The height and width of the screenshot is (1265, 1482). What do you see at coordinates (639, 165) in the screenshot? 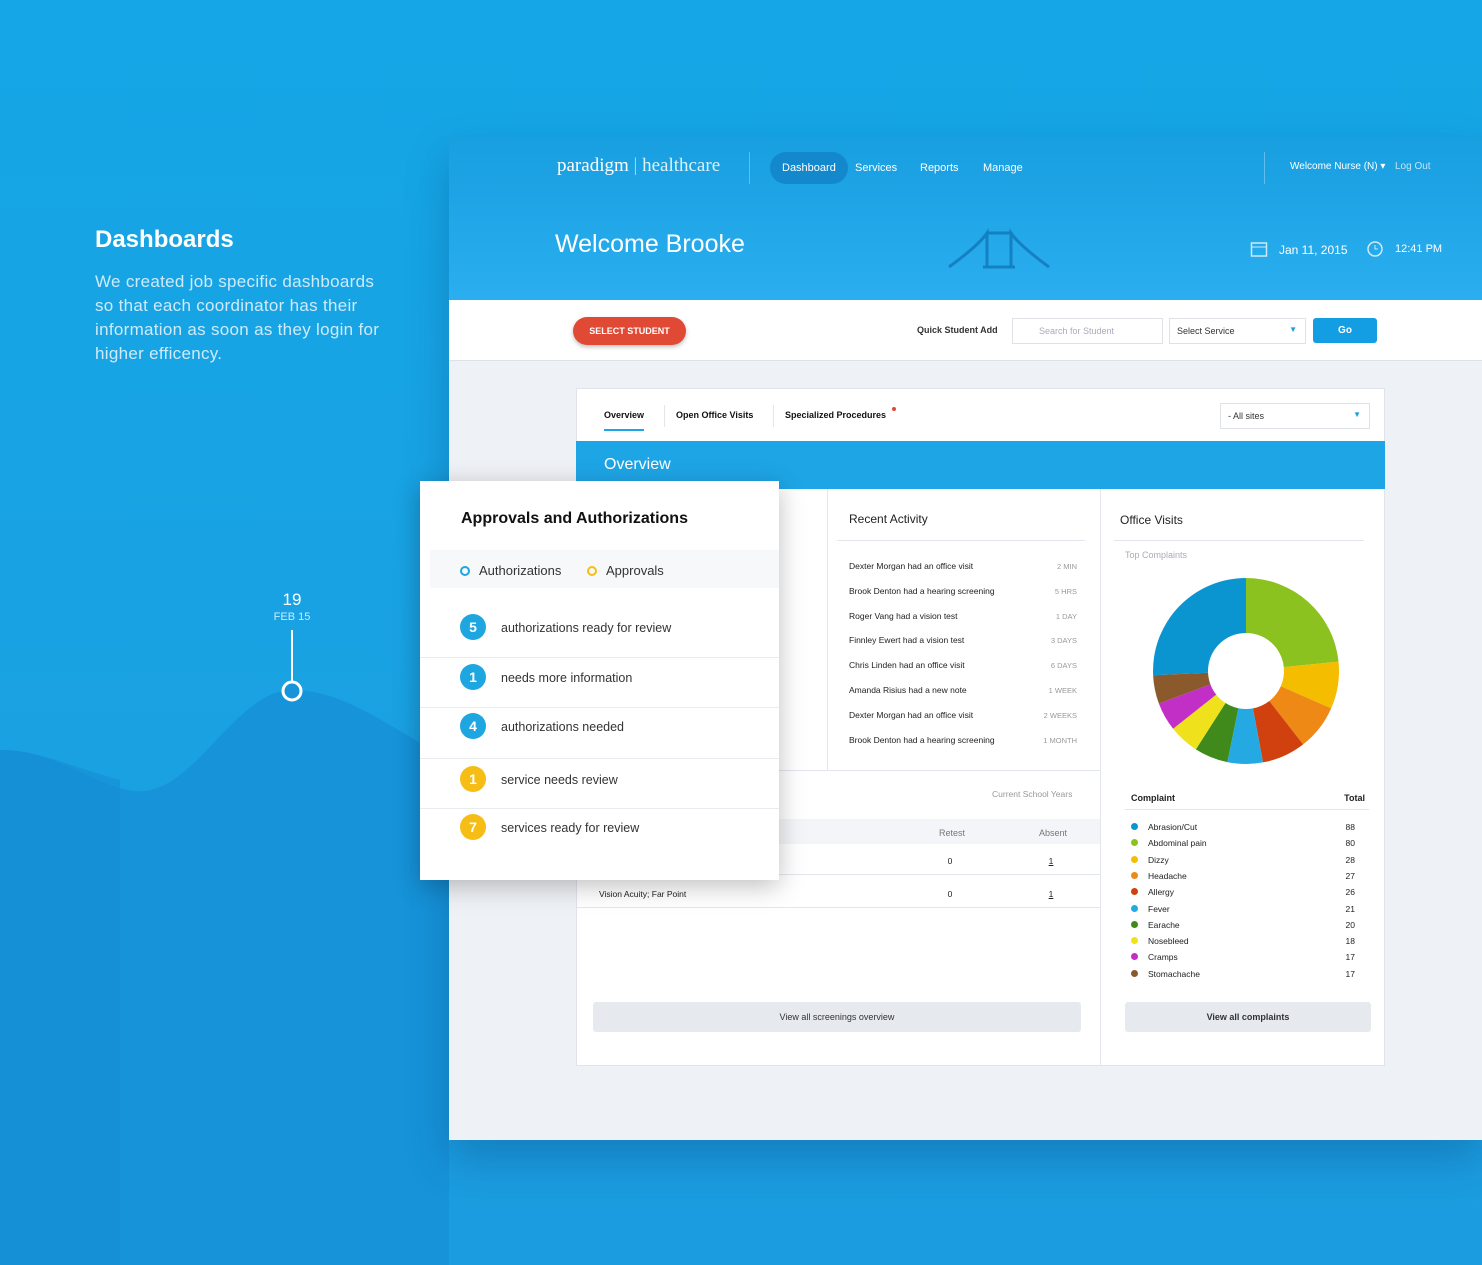
I see `logo: paradigm | healthcare` at bounding box center [639, 165].